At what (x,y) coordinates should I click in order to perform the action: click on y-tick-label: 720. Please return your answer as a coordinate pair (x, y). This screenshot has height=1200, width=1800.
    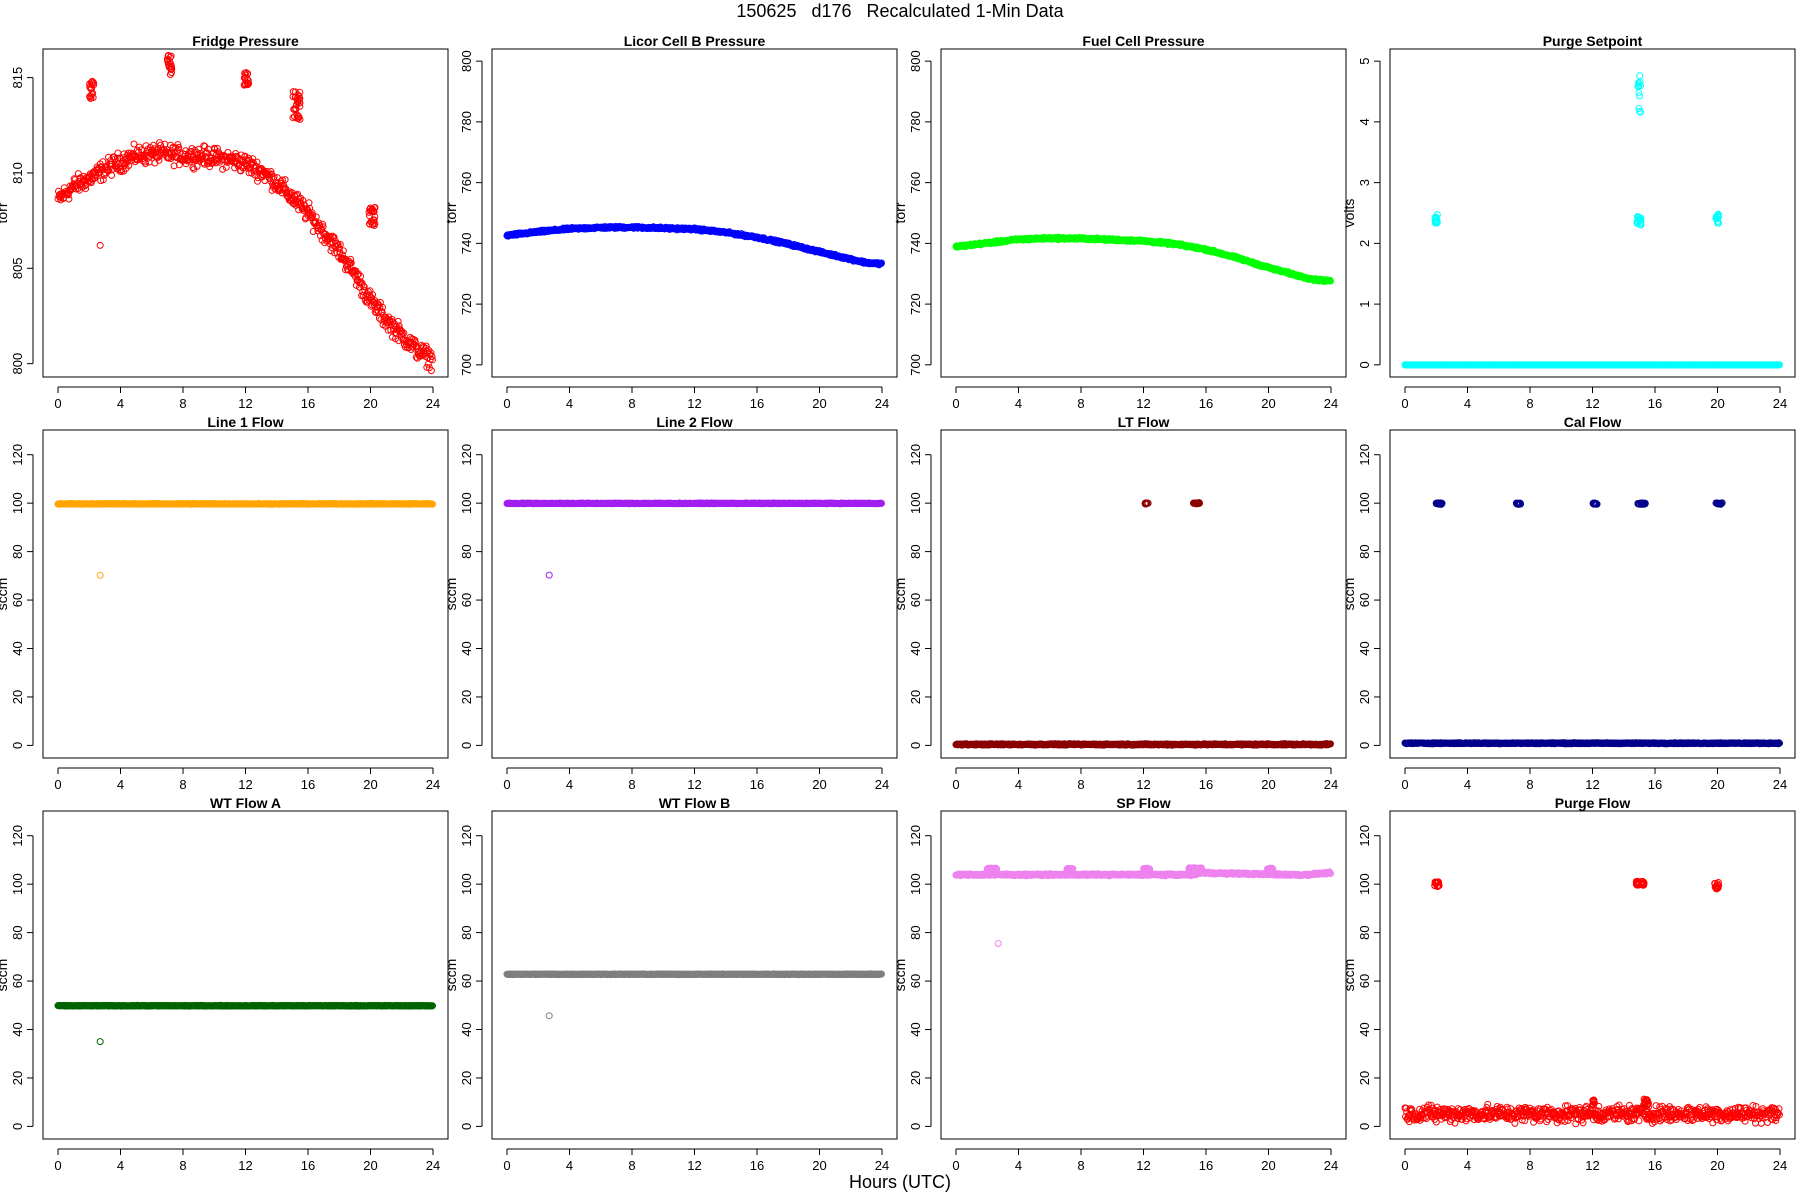
    Looking at the image, I should click on (915, 304).